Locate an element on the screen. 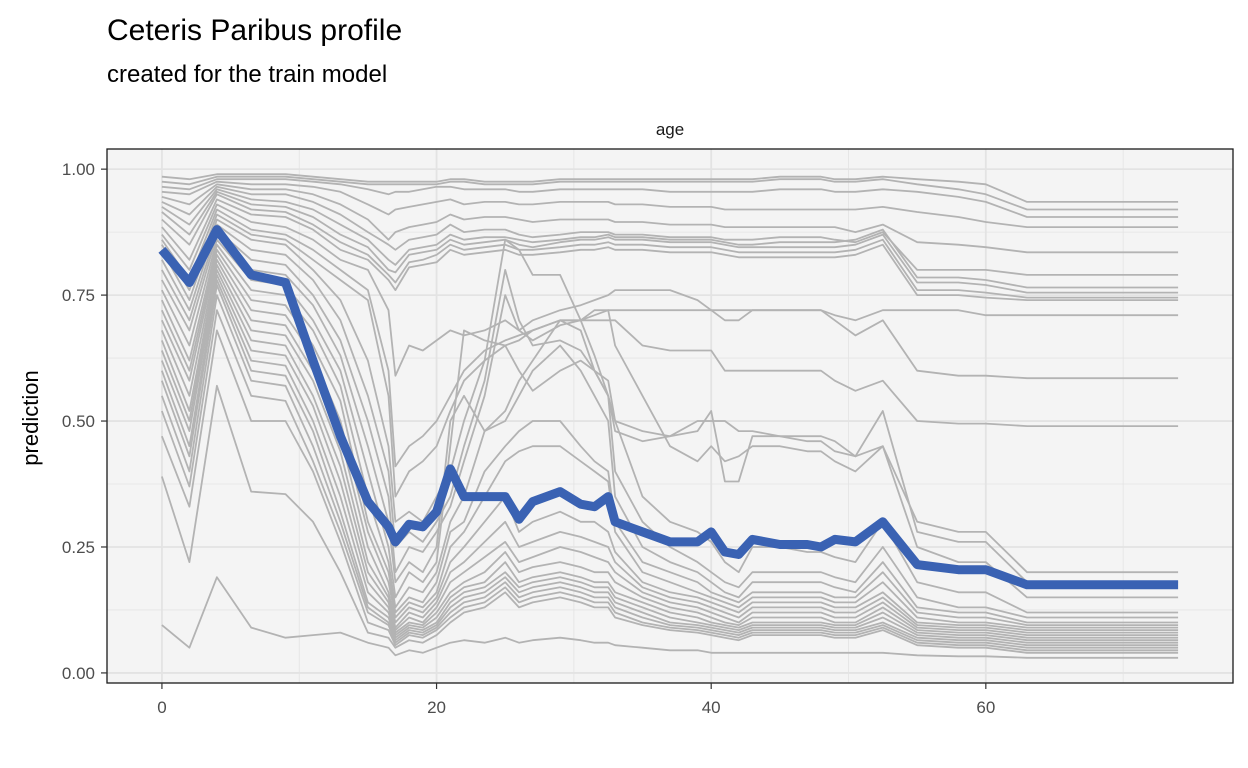 This screenshot has height=768, width=1248. y-tick-label: 1.00 is located at coordinates (78, 169).